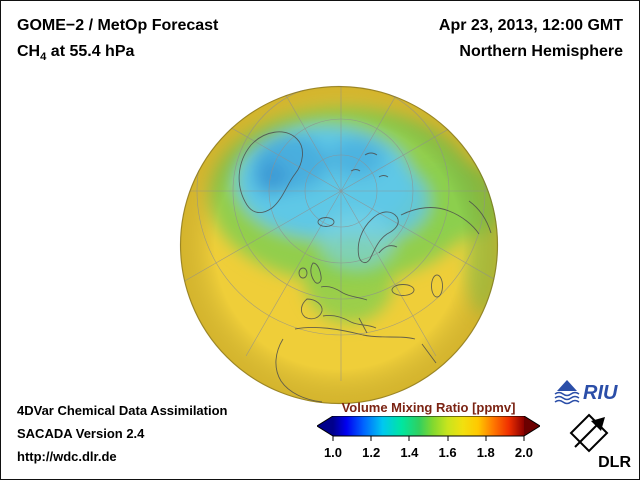  Describe the element at coordinates (532, 426) in the screenshot. I see `colorbar-right-arrow` at that location.